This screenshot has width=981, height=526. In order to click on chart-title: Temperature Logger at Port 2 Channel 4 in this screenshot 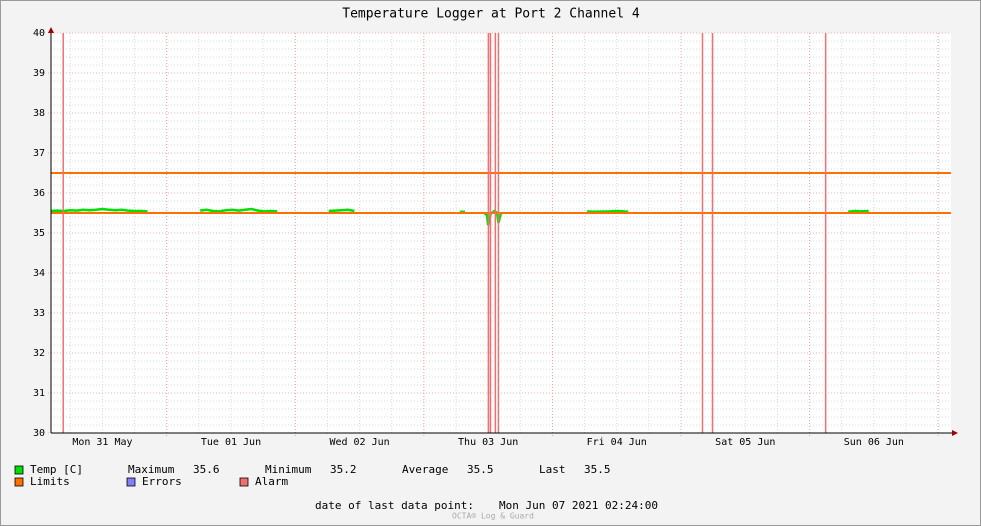, I will do `click(491, 14)`.